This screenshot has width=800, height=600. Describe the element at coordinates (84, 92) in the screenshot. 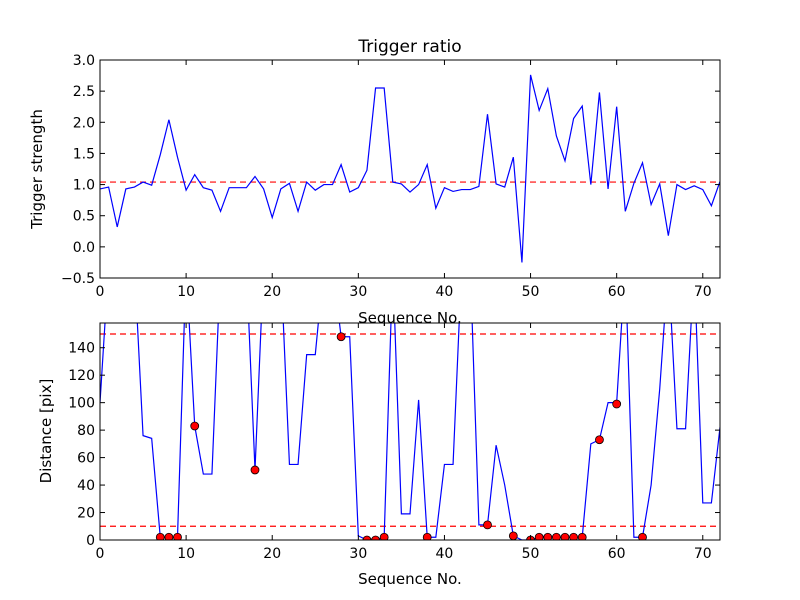

I see `y-tick-label: 2.5` at that location.